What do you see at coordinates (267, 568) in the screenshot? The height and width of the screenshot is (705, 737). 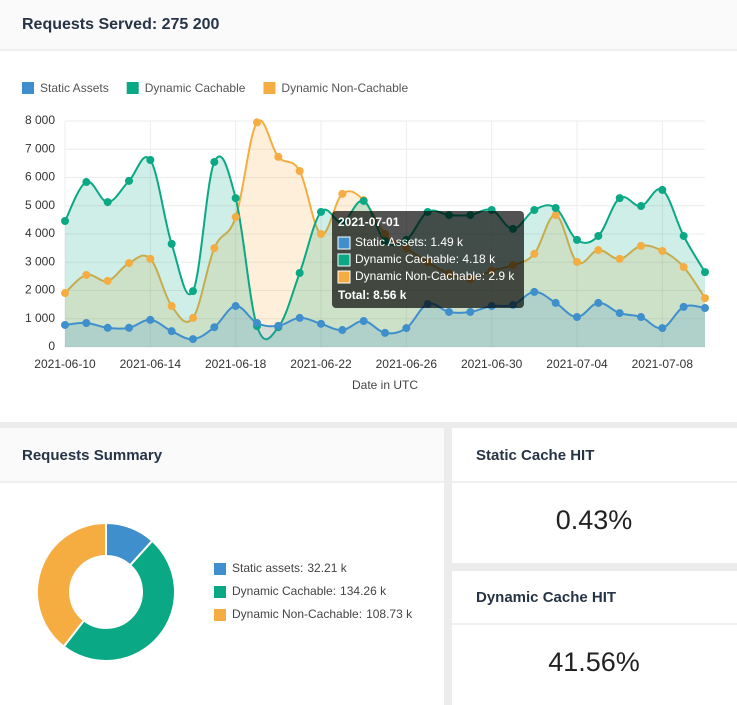 I see `legend-label: Static assets:` at bounding box center [267, 568].